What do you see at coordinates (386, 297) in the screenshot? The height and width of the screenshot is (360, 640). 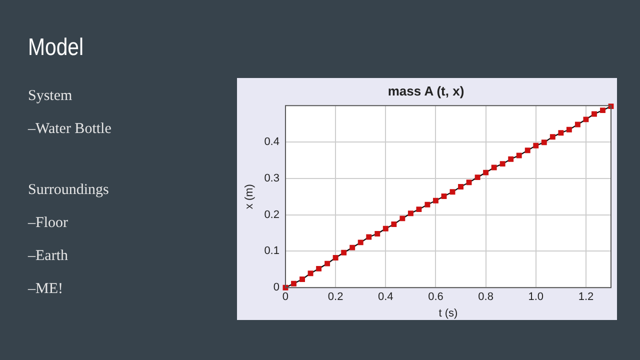 I see `x-tick-label: 0.4` at bounding box center [386, 297].